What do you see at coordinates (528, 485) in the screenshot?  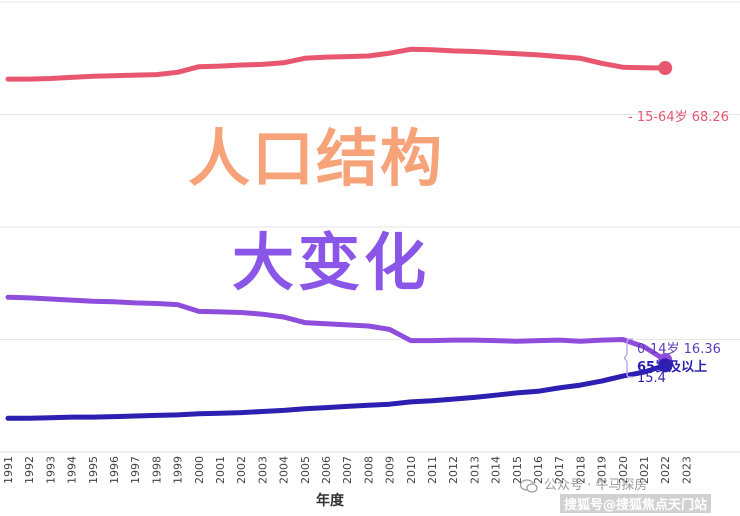 I see `wechat-icon` at bounding box center [528, 485].